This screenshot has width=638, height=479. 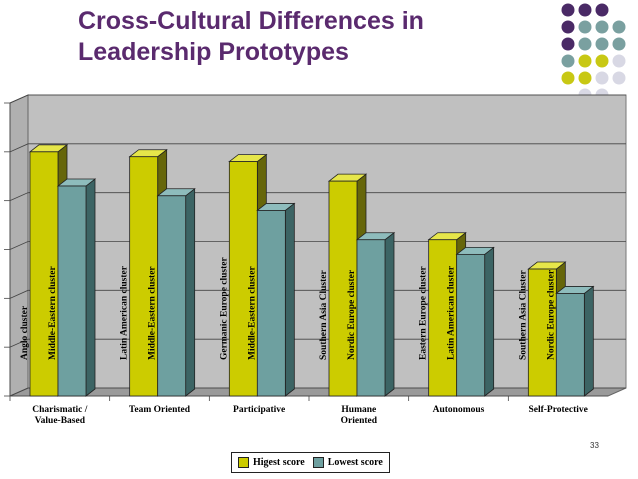 What do you see at coordinates (224, 308) in the screenshot?
I see `bar-cluster-label: Germanic Europe cluster` at bounding box center [224, 308].